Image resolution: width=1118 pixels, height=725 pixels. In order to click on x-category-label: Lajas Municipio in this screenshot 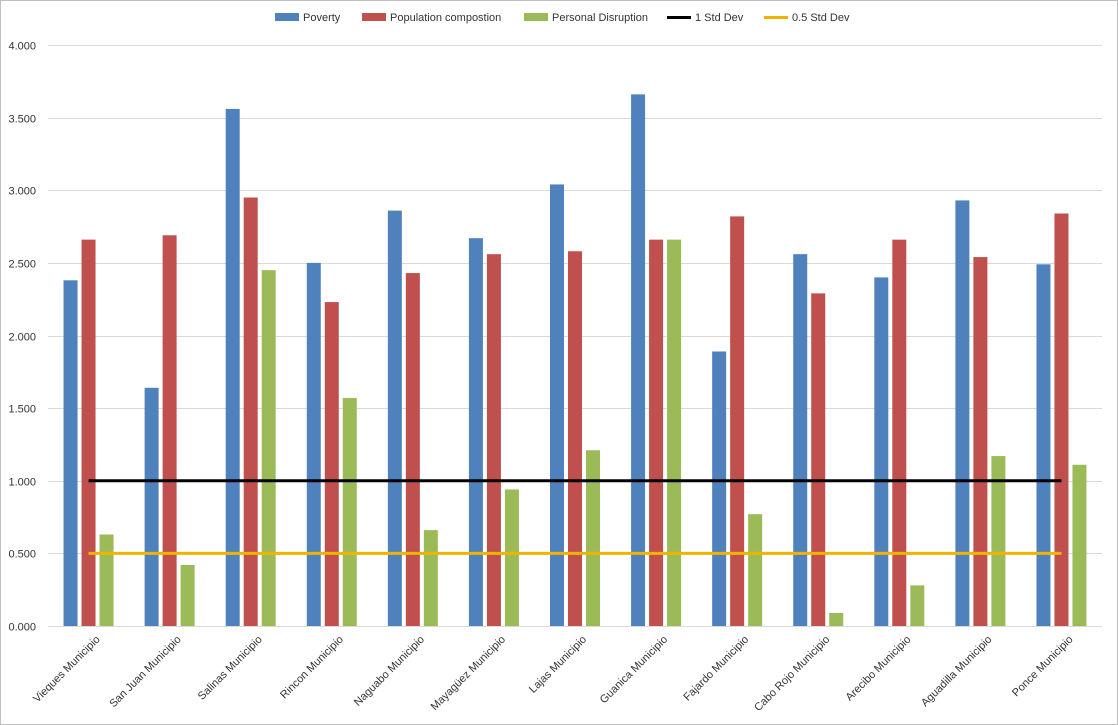, I will do `click(558, 665)`.